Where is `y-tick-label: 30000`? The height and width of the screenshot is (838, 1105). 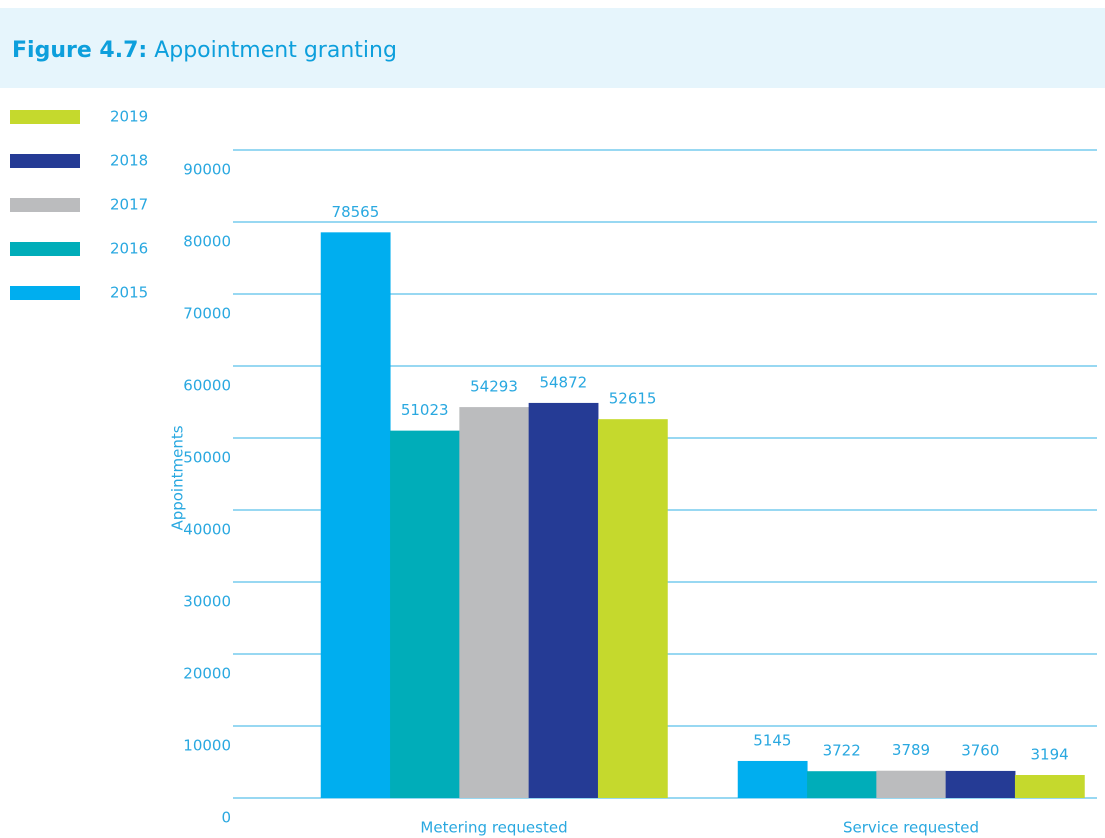 y-tick-label: 30000 is located at coordinates (207, 602).